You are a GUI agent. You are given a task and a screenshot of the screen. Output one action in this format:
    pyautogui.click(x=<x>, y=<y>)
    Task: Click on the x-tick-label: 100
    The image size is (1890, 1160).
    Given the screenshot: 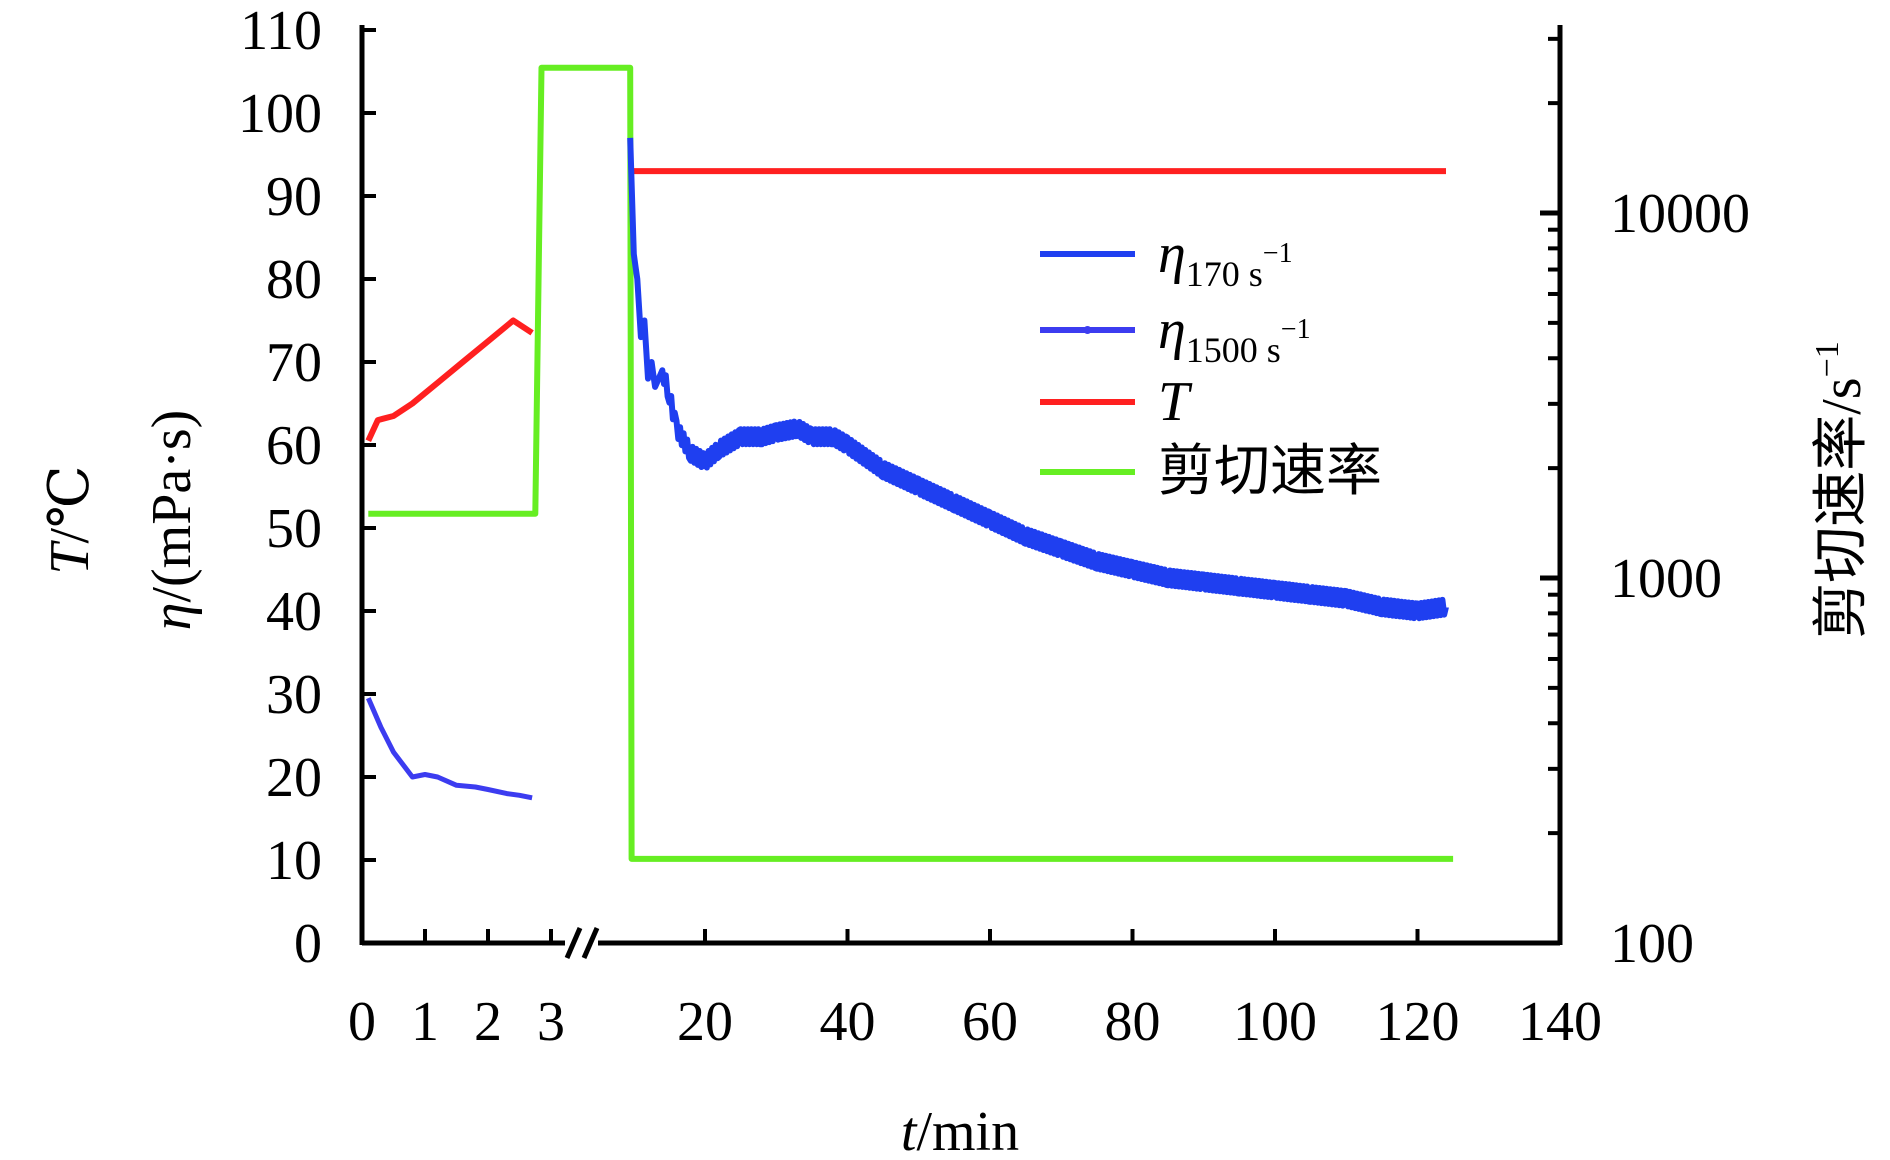 What is the action you would take?
    pyautogui.click(x=1275, y=1022)
    